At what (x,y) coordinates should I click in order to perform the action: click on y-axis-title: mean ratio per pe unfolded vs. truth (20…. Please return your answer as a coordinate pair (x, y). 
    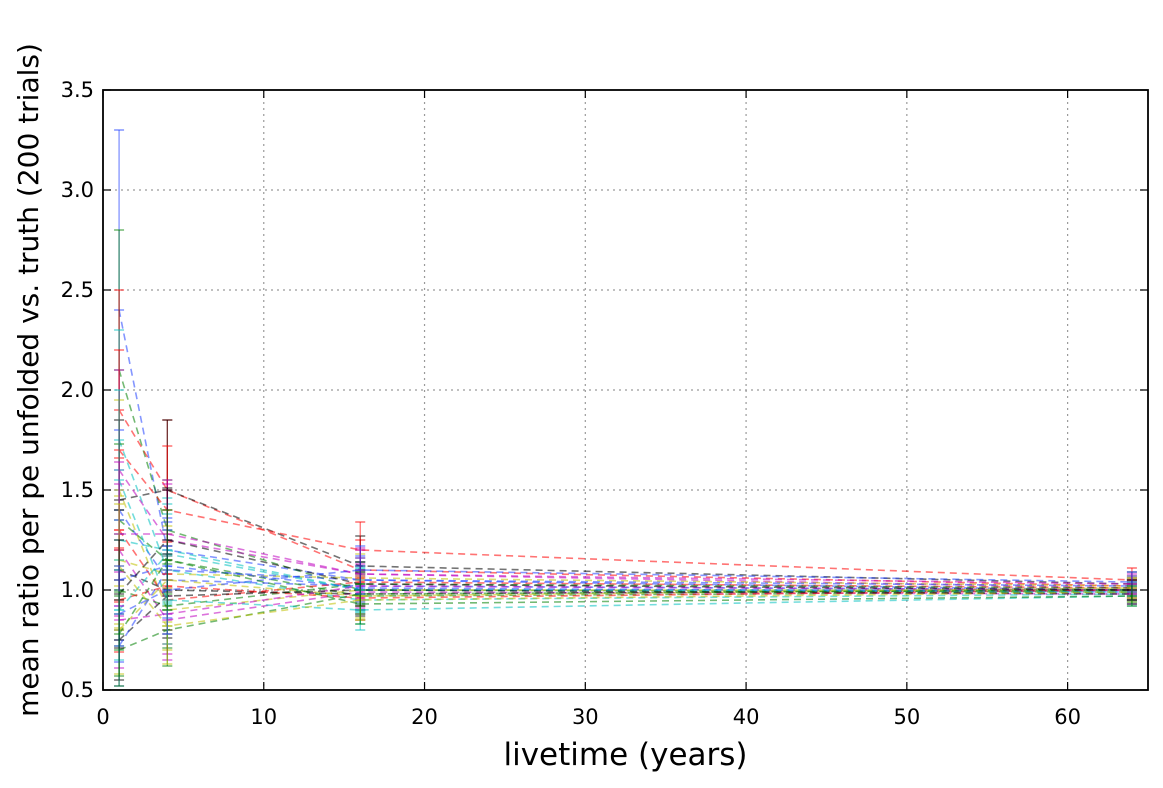
    Looking at the image, I should click on (28, 380).